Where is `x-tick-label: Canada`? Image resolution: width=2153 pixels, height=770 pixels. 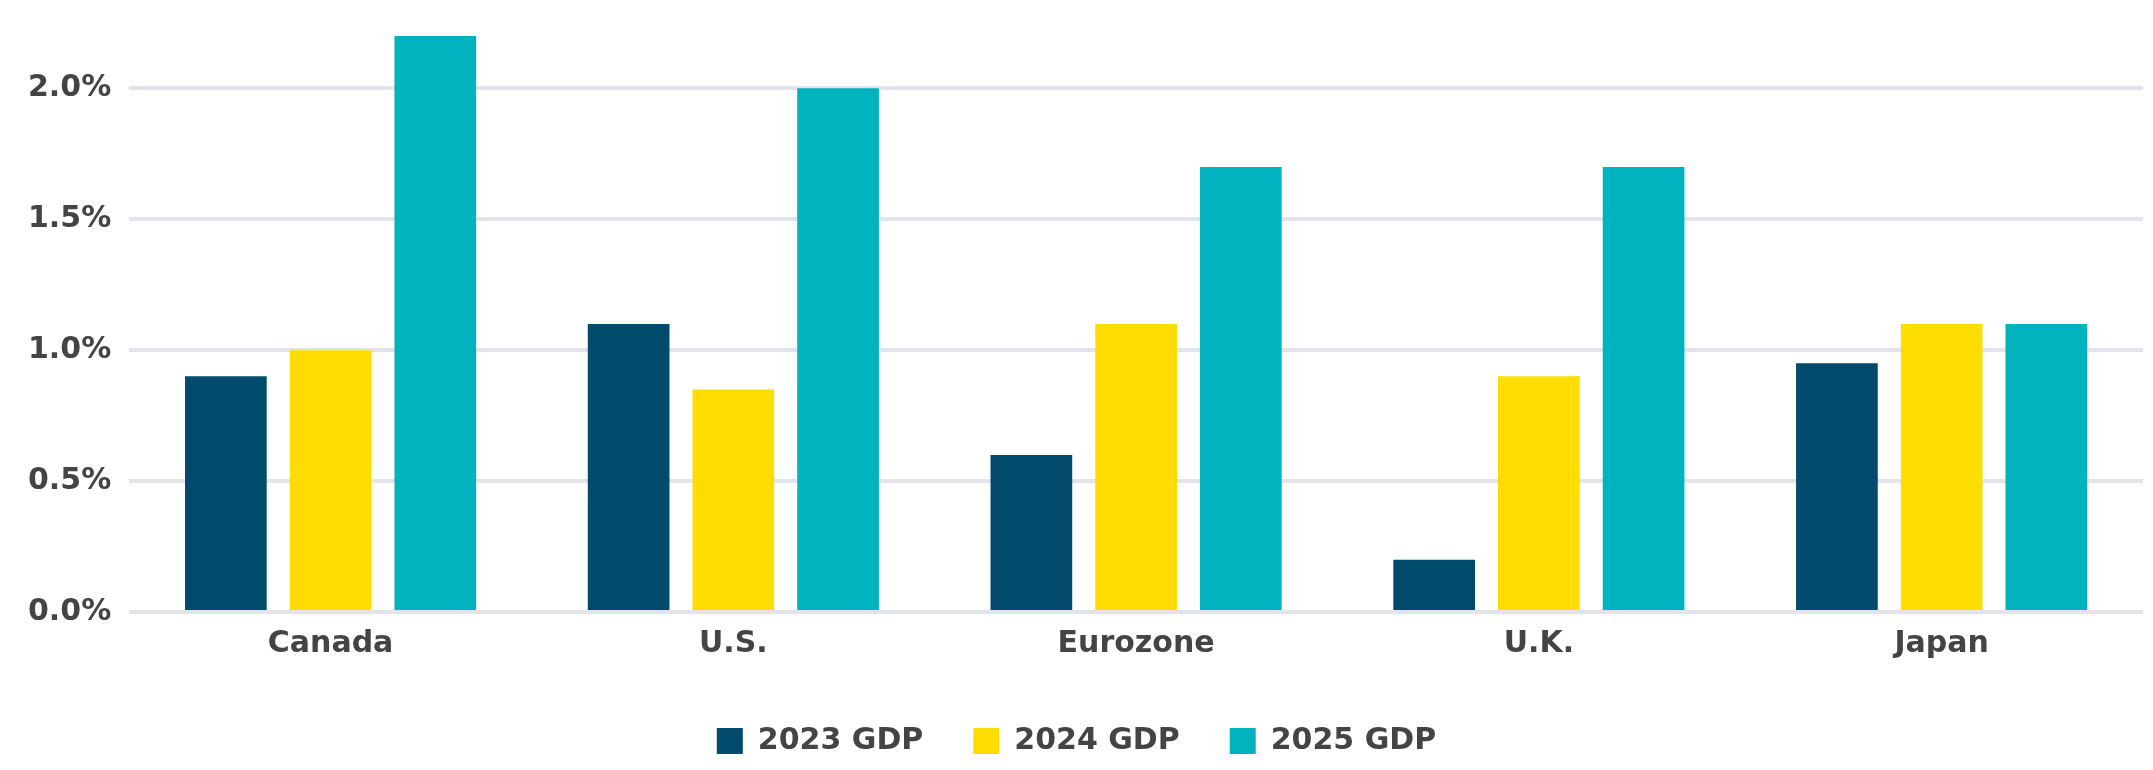
x-tick-label: Canada is located at coordinates (330, 641).